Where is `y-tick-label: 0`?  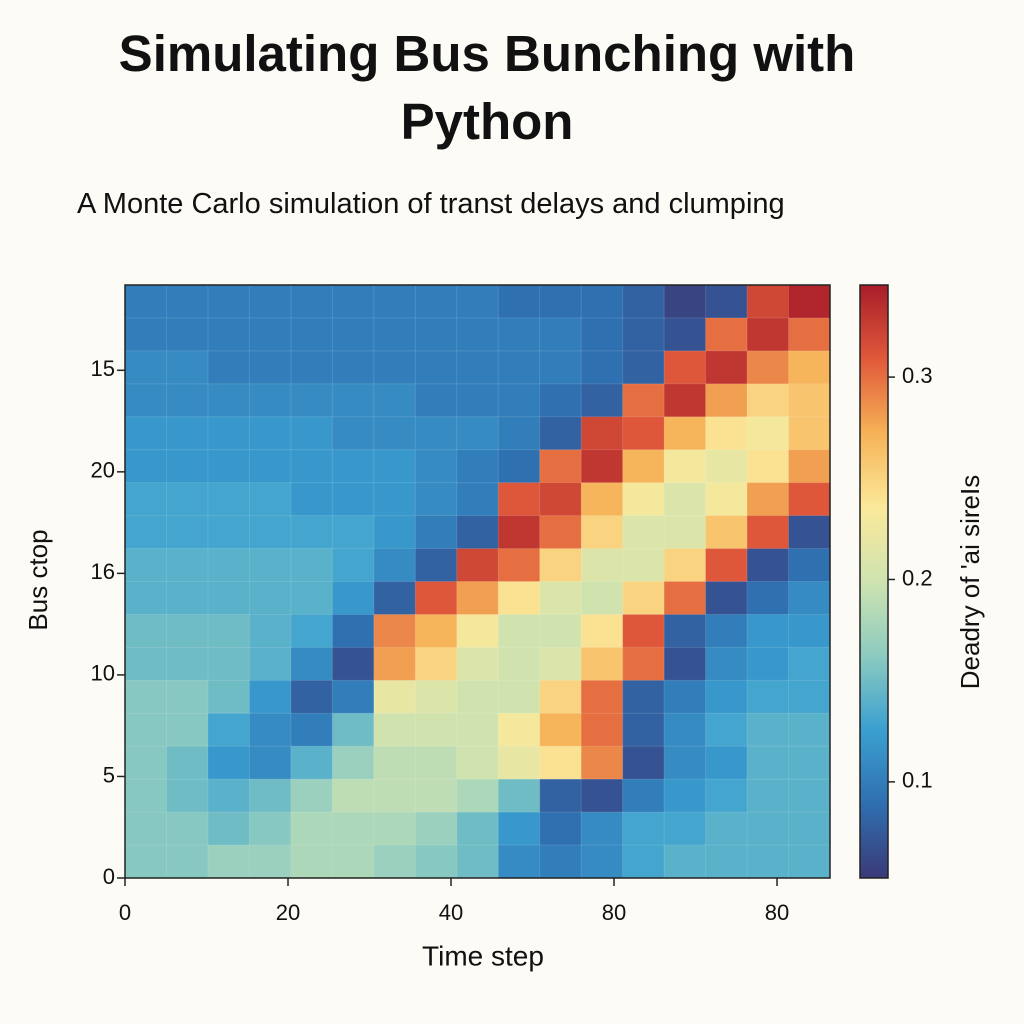
y-tick-label: 0 is located at coordinates (109, 876).